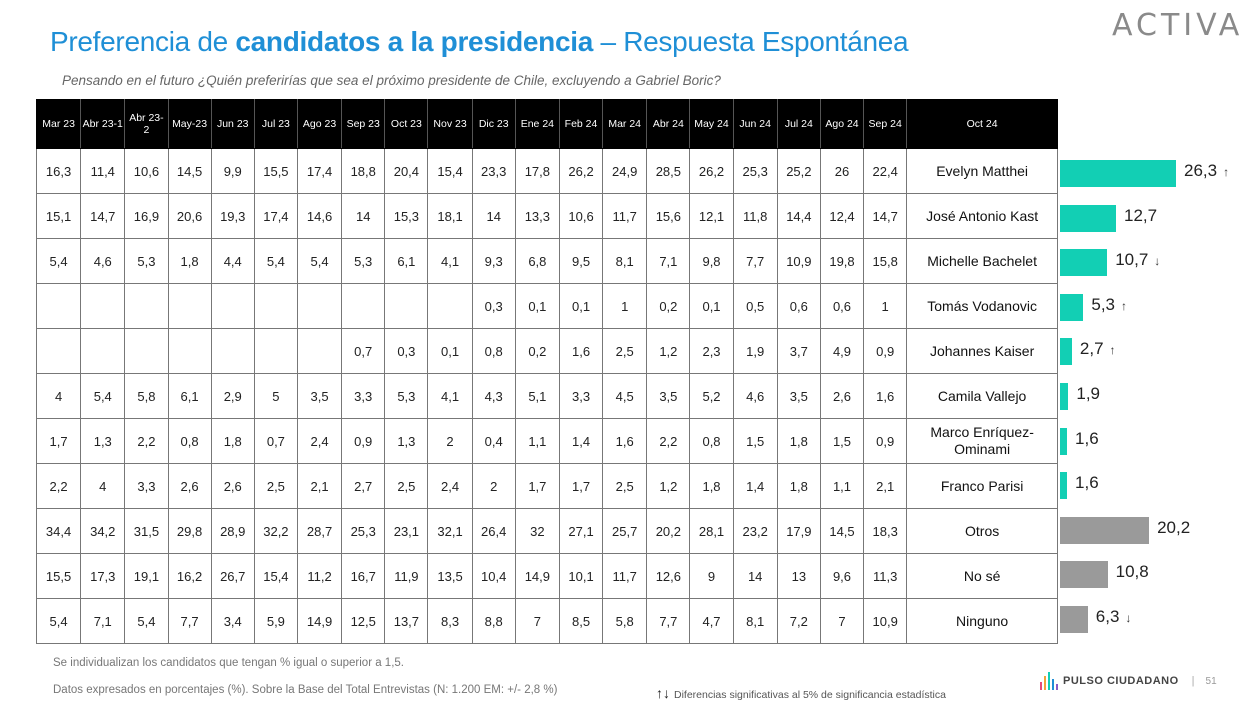 The image size is (1258, 709). Describe the element at coordinates (58, 171) in the screenshot. I see `table-cell: 16,3` at that location.